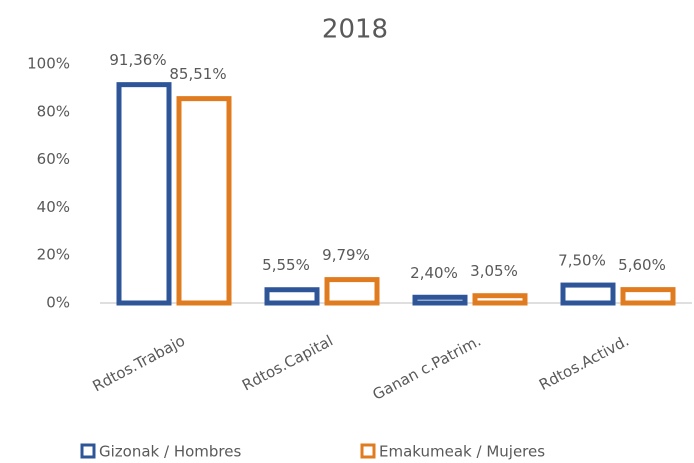  Describe the element at coordinates (642, 265) in the screenshot. I see `value-label: 5,60%` at that location.